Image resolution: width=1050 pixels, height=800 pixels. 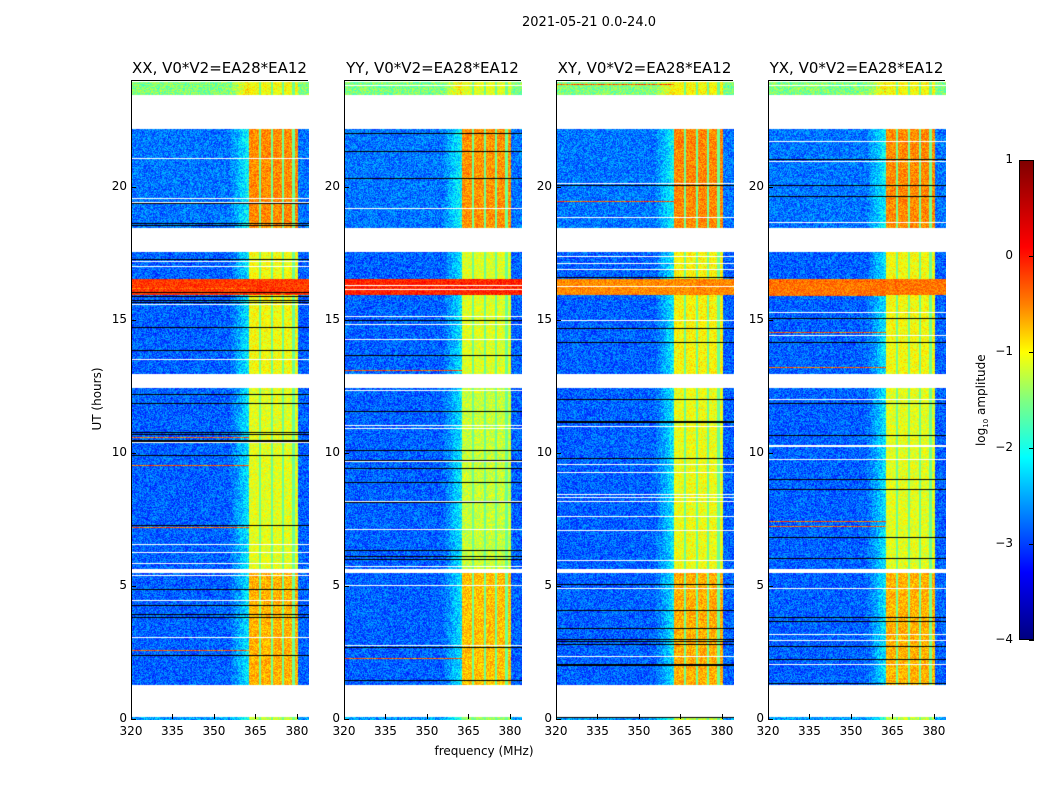 I want to click on colorbar-label: log10 amplitude, so click(x=982, y=400).